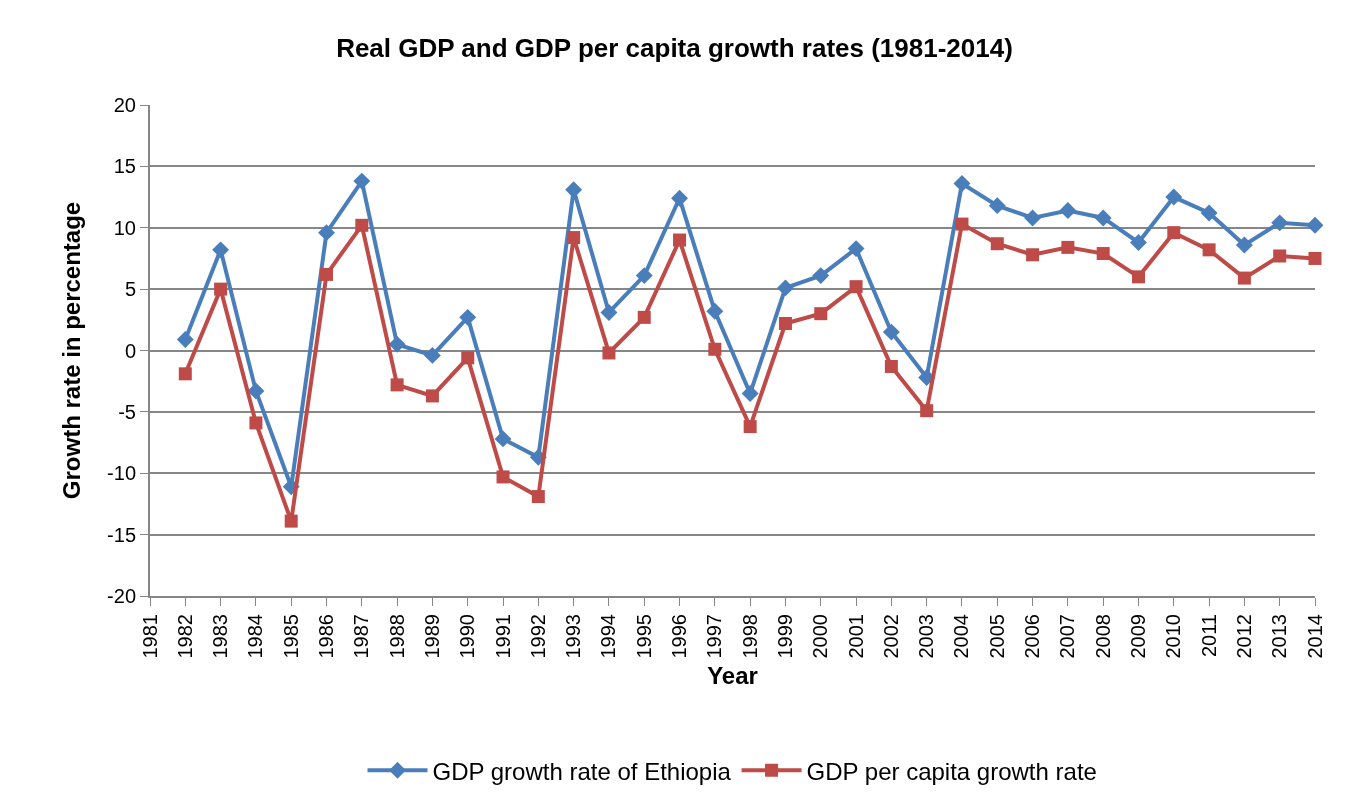 The height and width of the screenshot is (806, 1349). What do you see at coordinates (124, 105) in the screenshot?
I see `y-tick-label: 20` at bounding box center [124, 105].